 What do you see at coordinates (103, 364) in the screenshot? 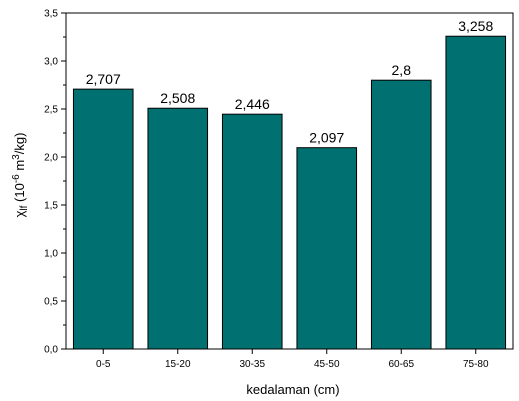
I see `x-tick-label: 0-5` at bounding box center [103, 364].